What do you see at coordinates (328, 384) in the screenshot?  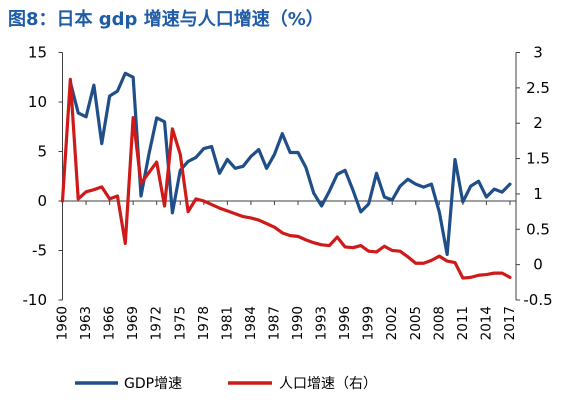 I see `legend-label-population: 人口增速（右）` at bounding box center [328, 384].